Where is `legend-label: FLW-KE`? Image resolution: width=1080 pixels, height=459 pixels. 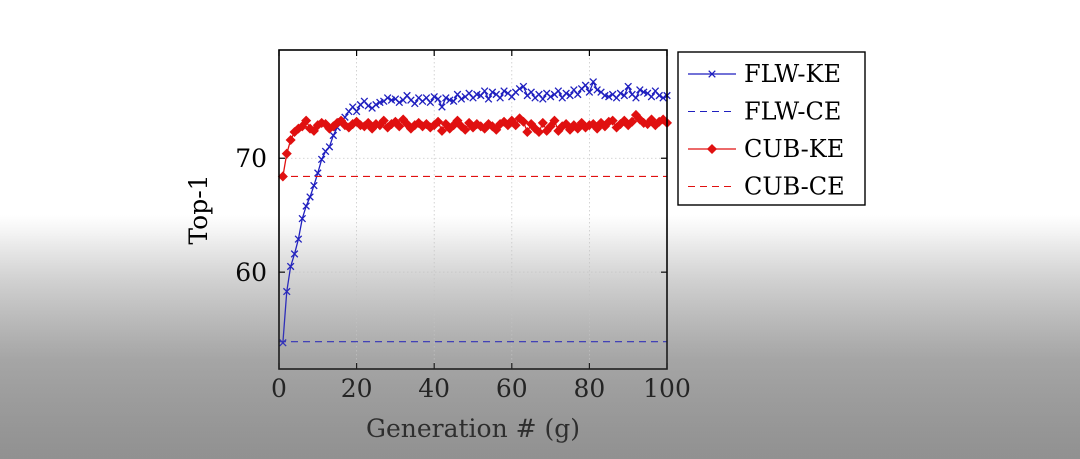 legend-label: FLW-KE is located at coordinates (792, 74).